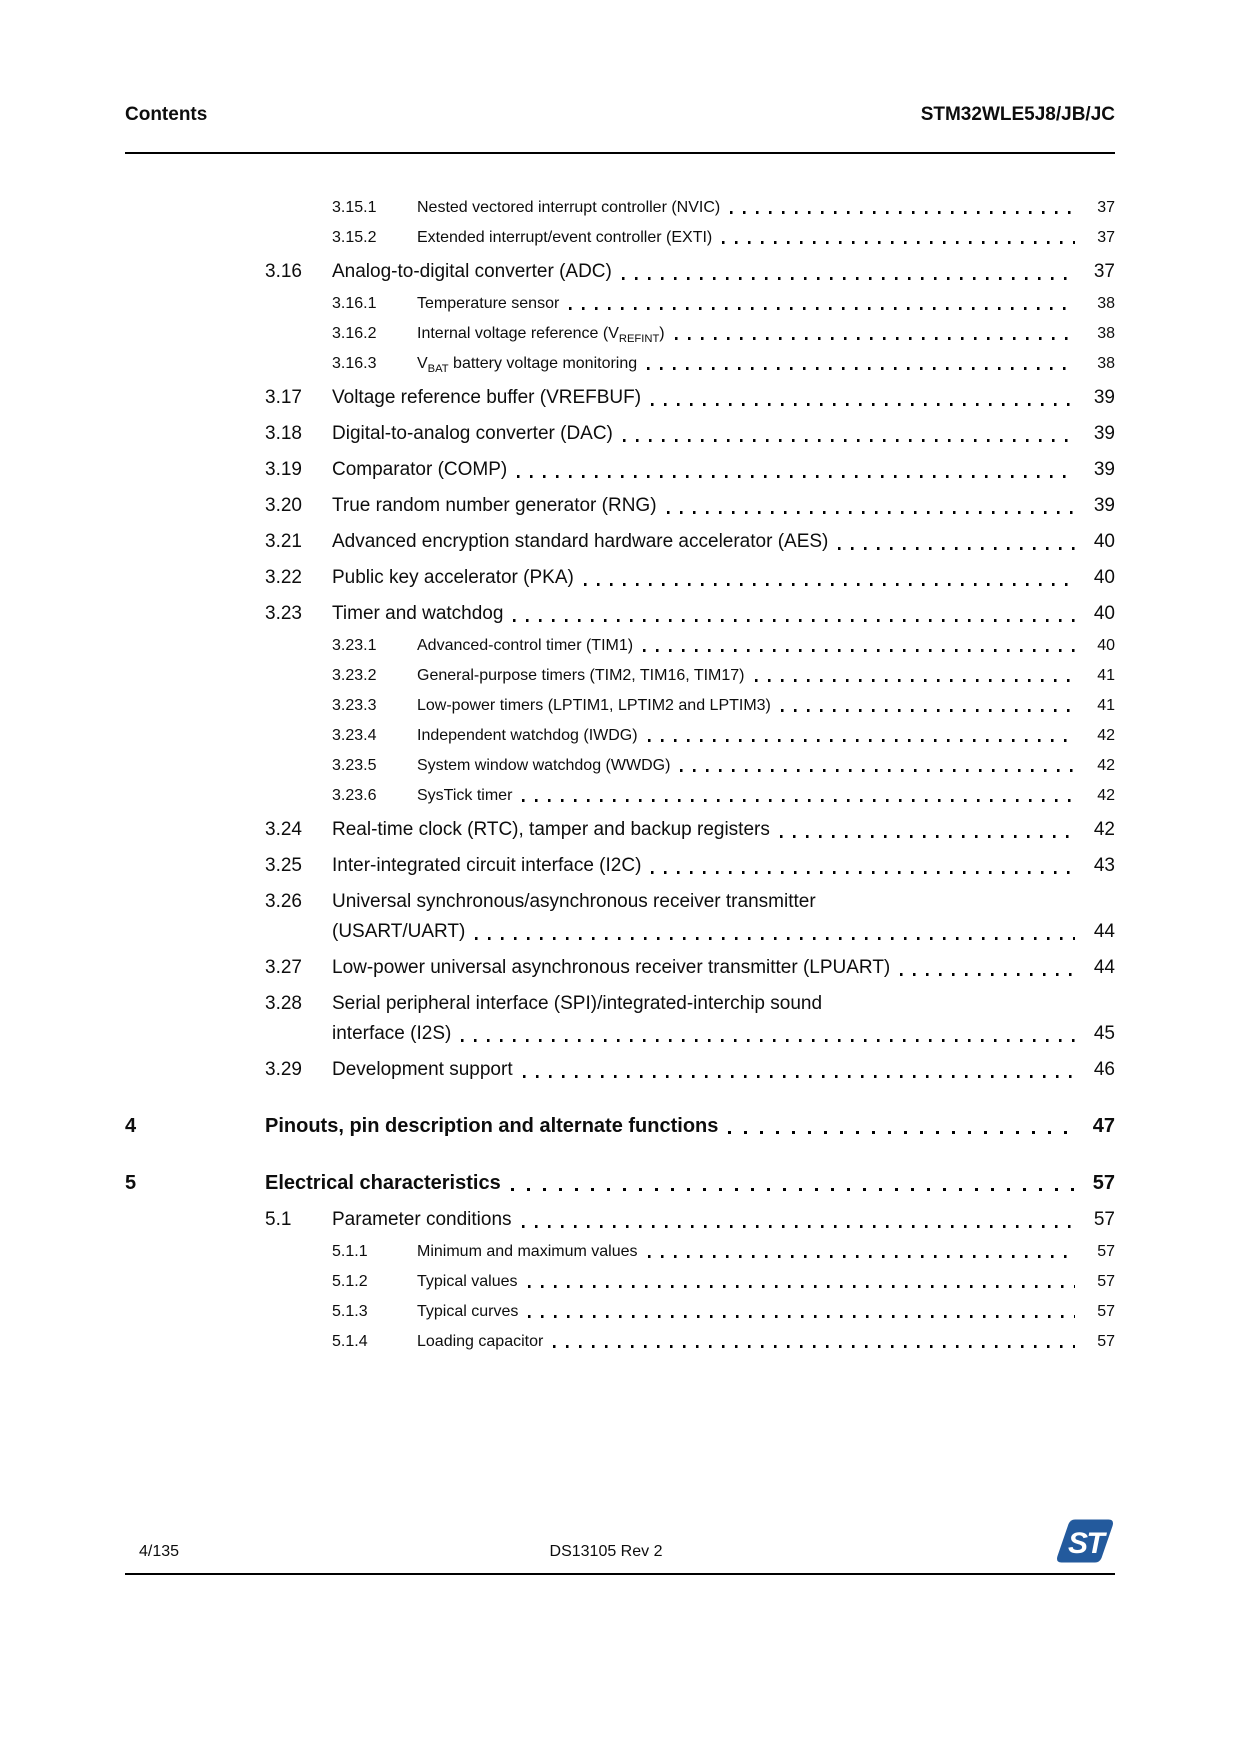 Image resolution: width=1240 pixels, height=1754 pixels. Describe the element at coordinates (620, 470) in the screenshot. I see `toc-entry: 3.19 Comparator (COMP) 39` at that location.